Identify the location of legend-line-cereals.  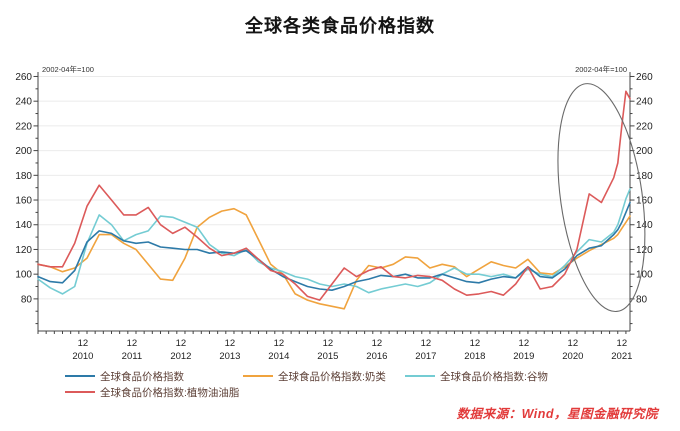
(420, 376).